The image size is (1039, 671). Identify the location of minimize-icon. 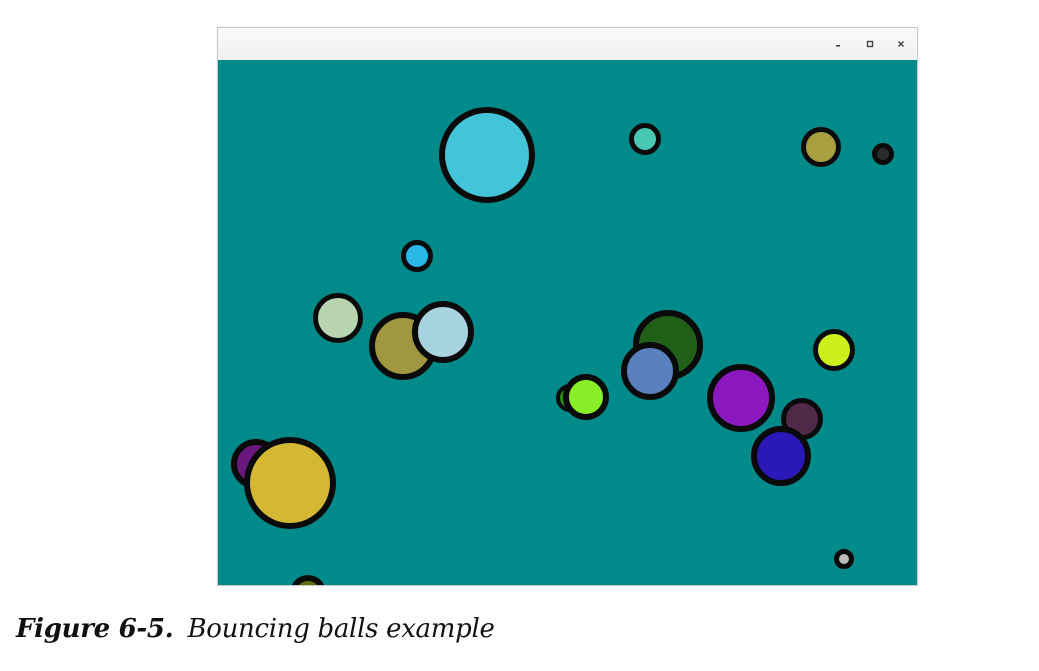
(838, 46).